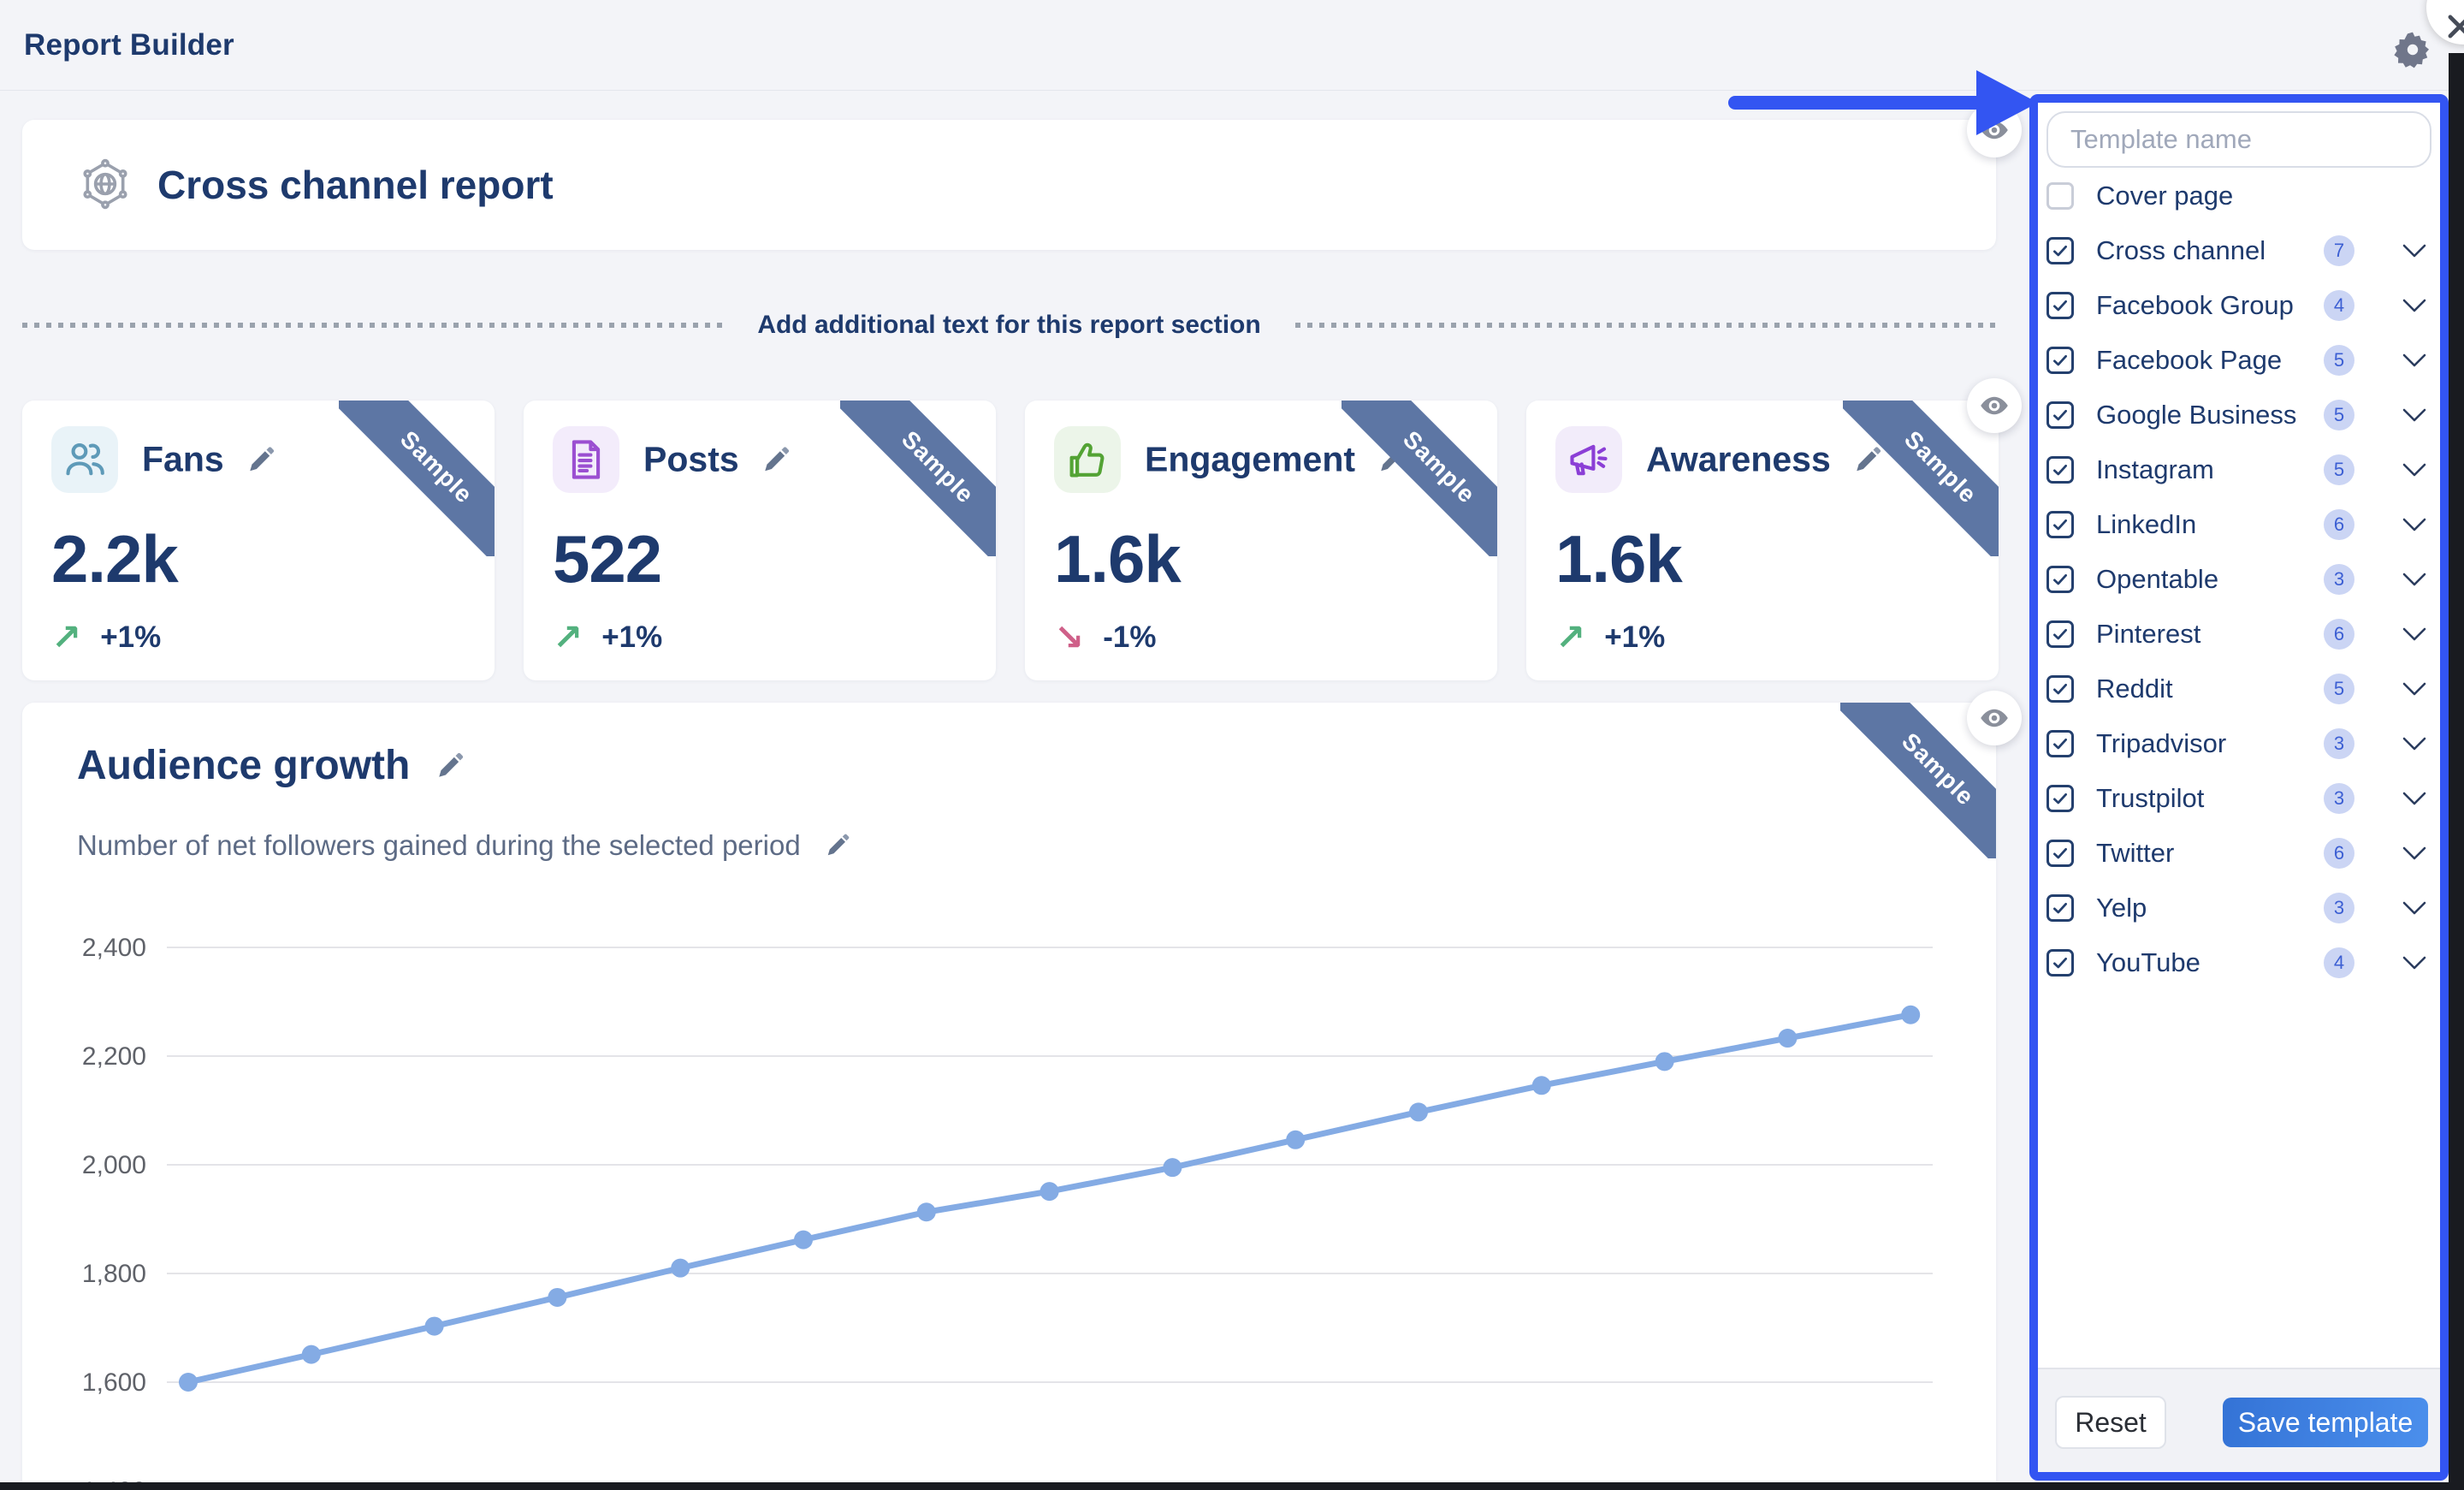 Image resolution: width=2464 pixels, height=1490 pixels. What do you see at coordinates (131, 637) in the screenshot?
I see `trend-value: +1%` at bounding box center [131, 637].